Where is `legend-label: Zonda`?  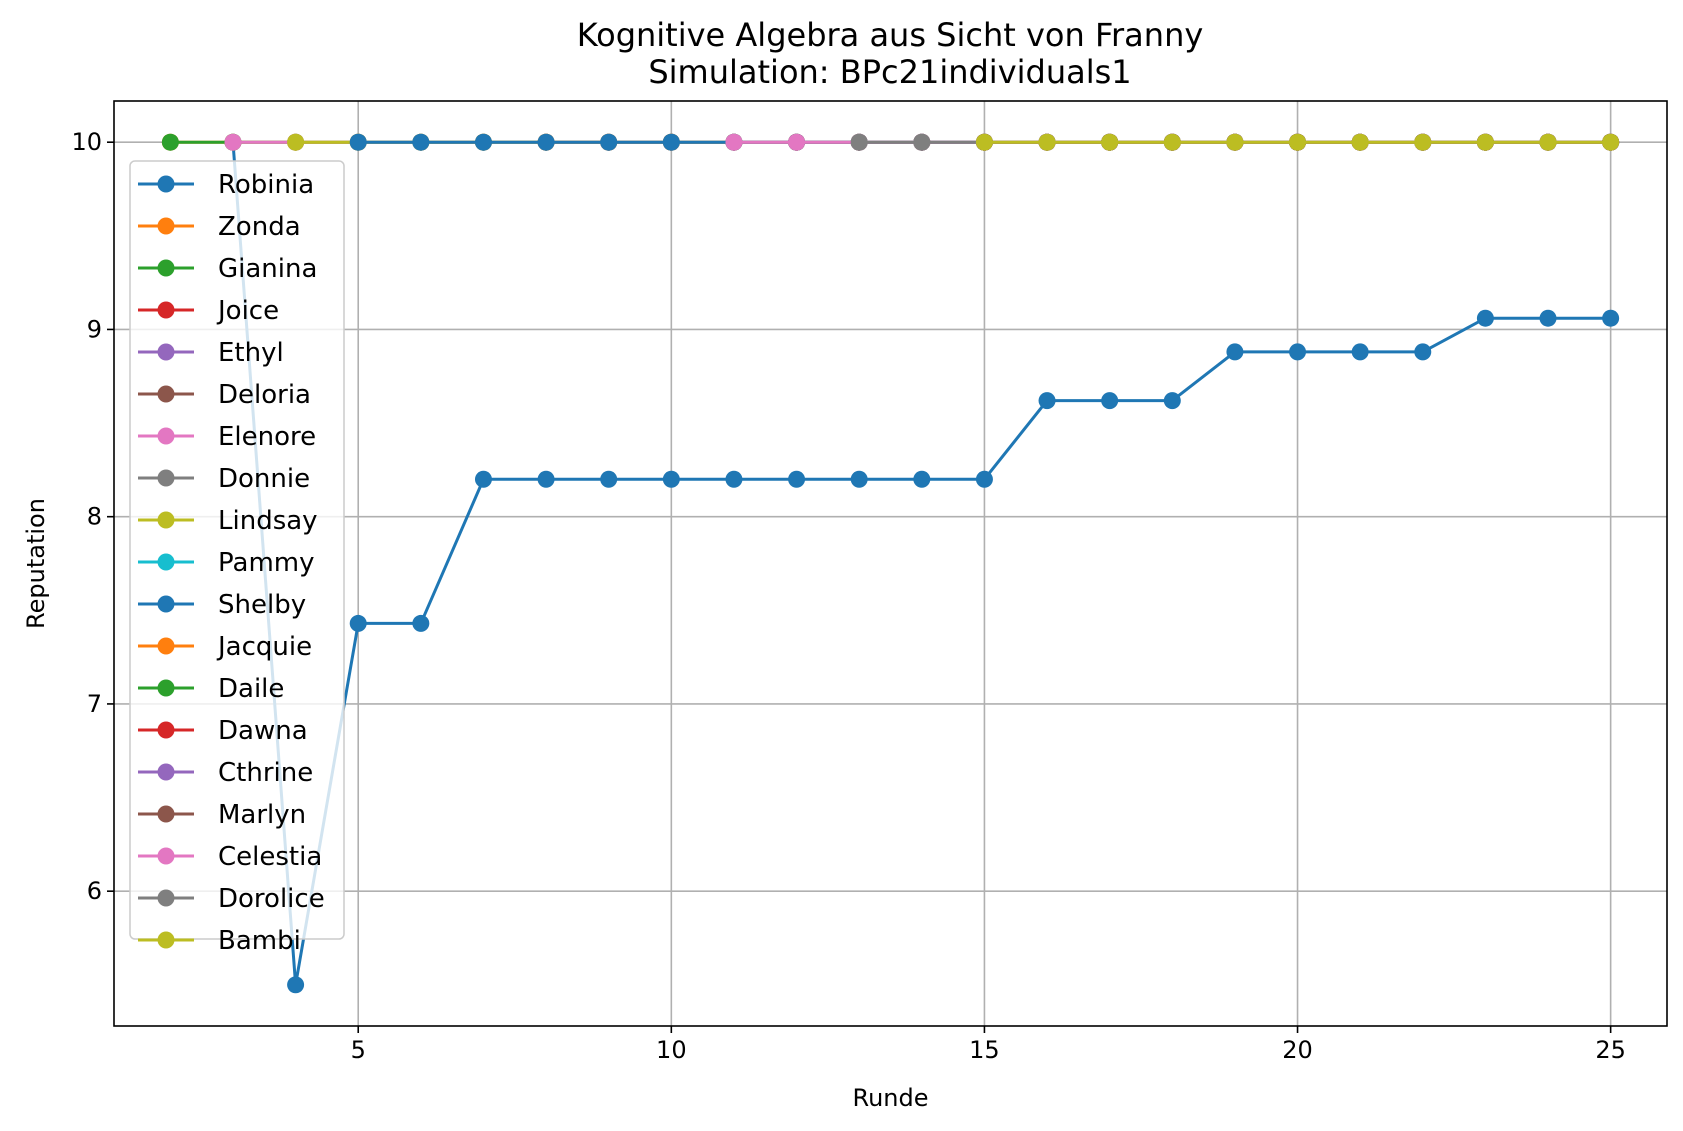 legend-label: Zonda is located at coordinates (259, 227).